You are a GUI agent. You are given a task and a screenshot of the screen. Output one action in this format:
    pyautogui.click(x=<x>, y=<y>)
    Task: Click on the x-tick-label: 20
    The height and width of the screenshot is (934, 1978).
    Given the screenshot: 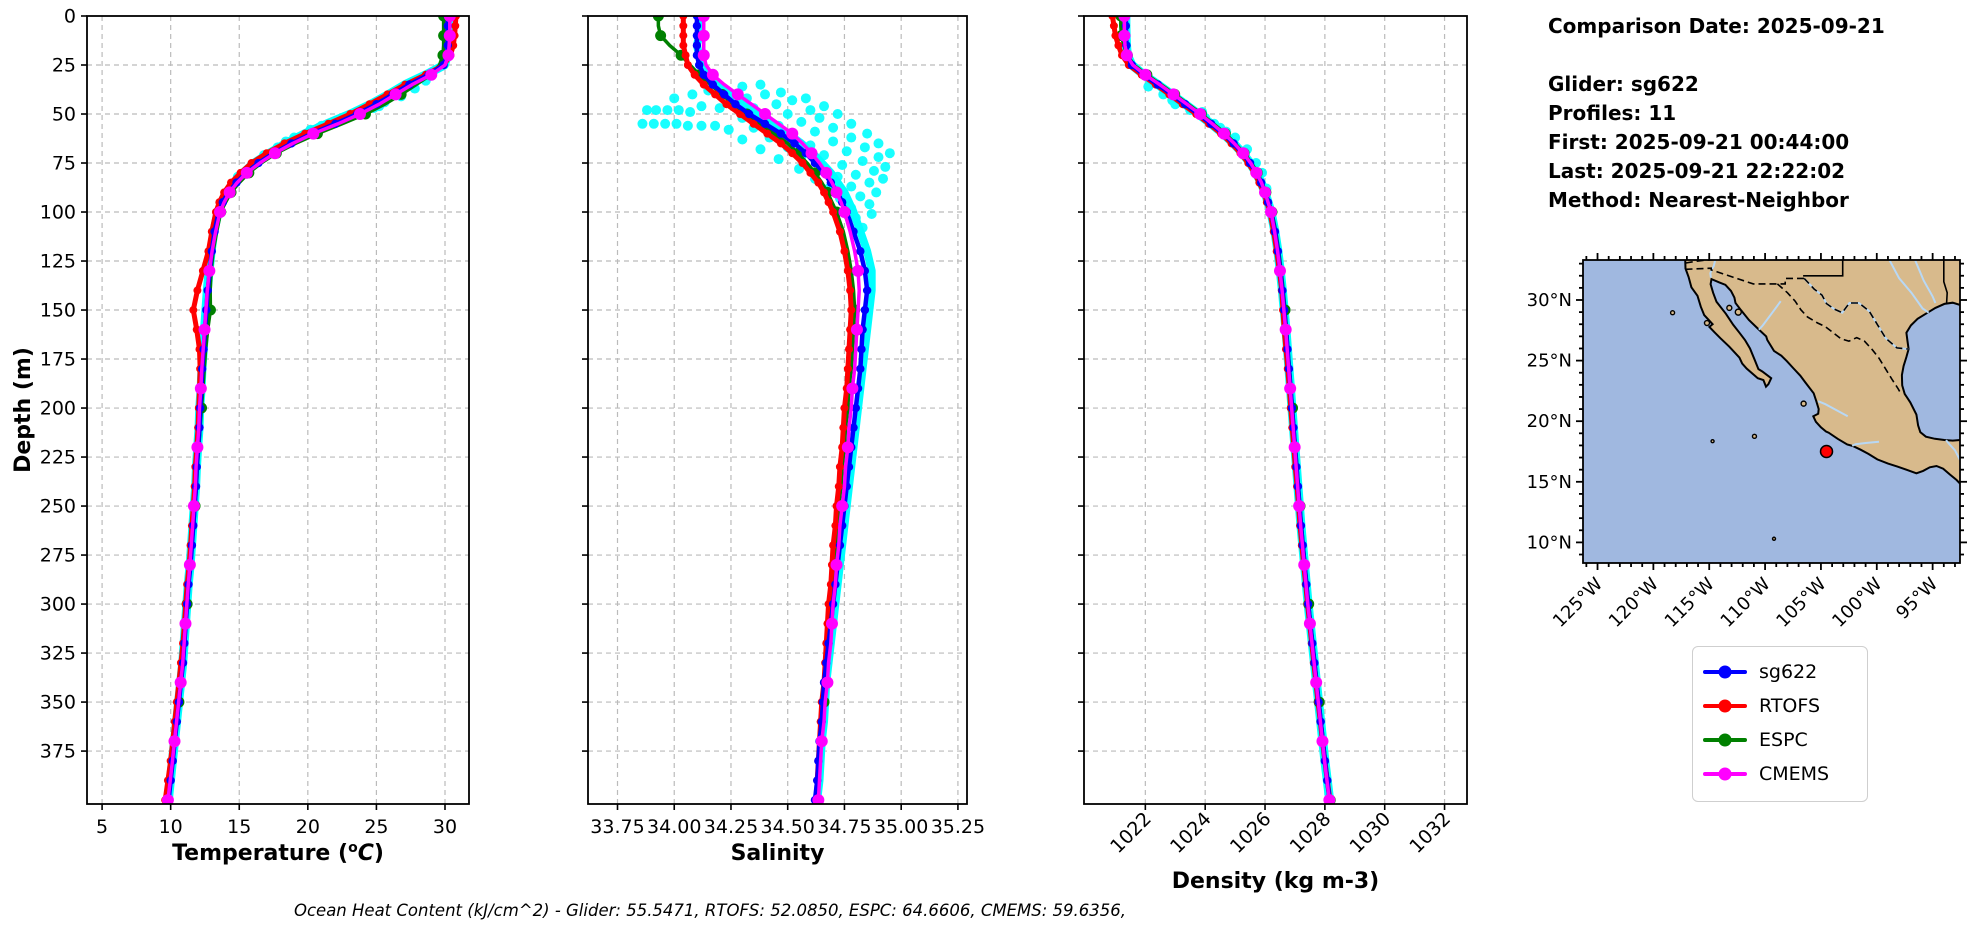 What is the action you would take?
    pyautogui.click(x=308, y=827)
    